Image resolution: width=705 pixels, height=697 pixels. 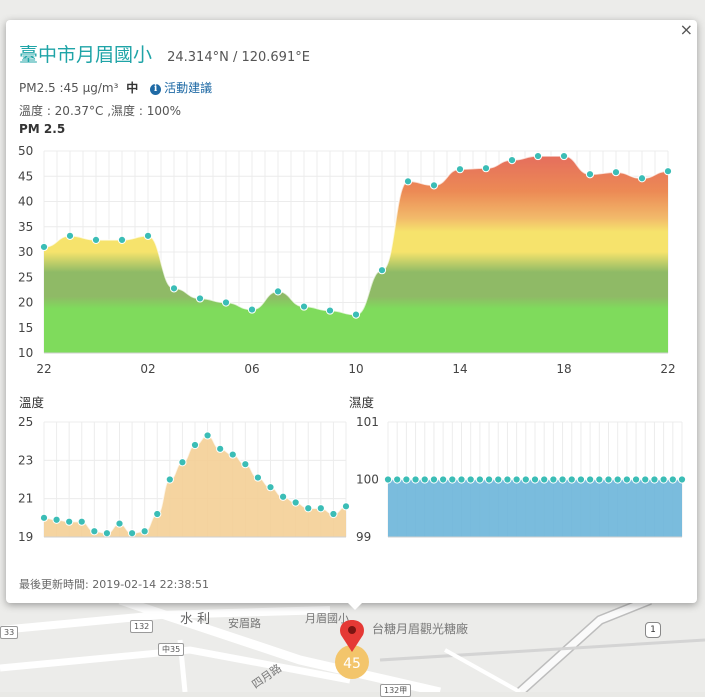 I want to click on x-tick-label: 22, so click(x=667, y=369).